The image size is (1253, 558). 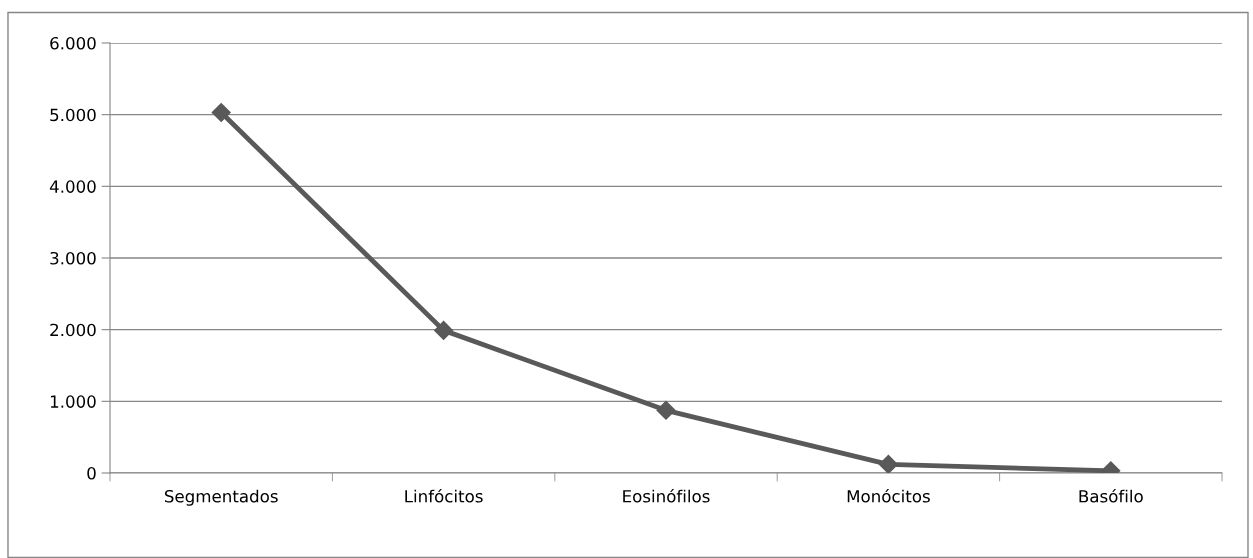 I want to click on x-tick-label: Linfócitos, so click(x=444, y=496).